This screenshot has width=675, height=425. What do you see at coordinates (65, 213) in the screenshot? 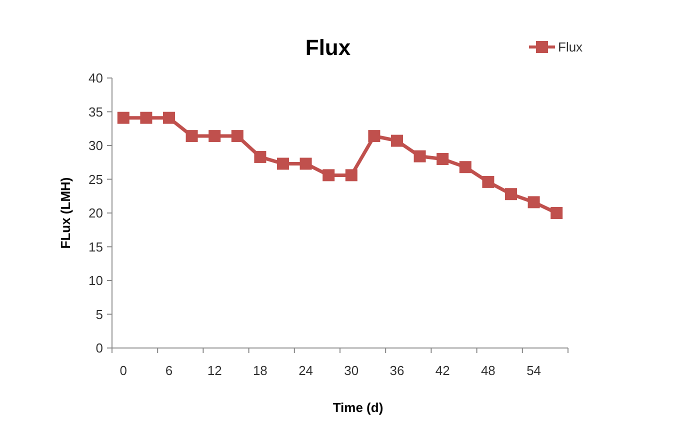
I see `y-axis-title: FLux (LMH)` at bounding box center [65, 213].